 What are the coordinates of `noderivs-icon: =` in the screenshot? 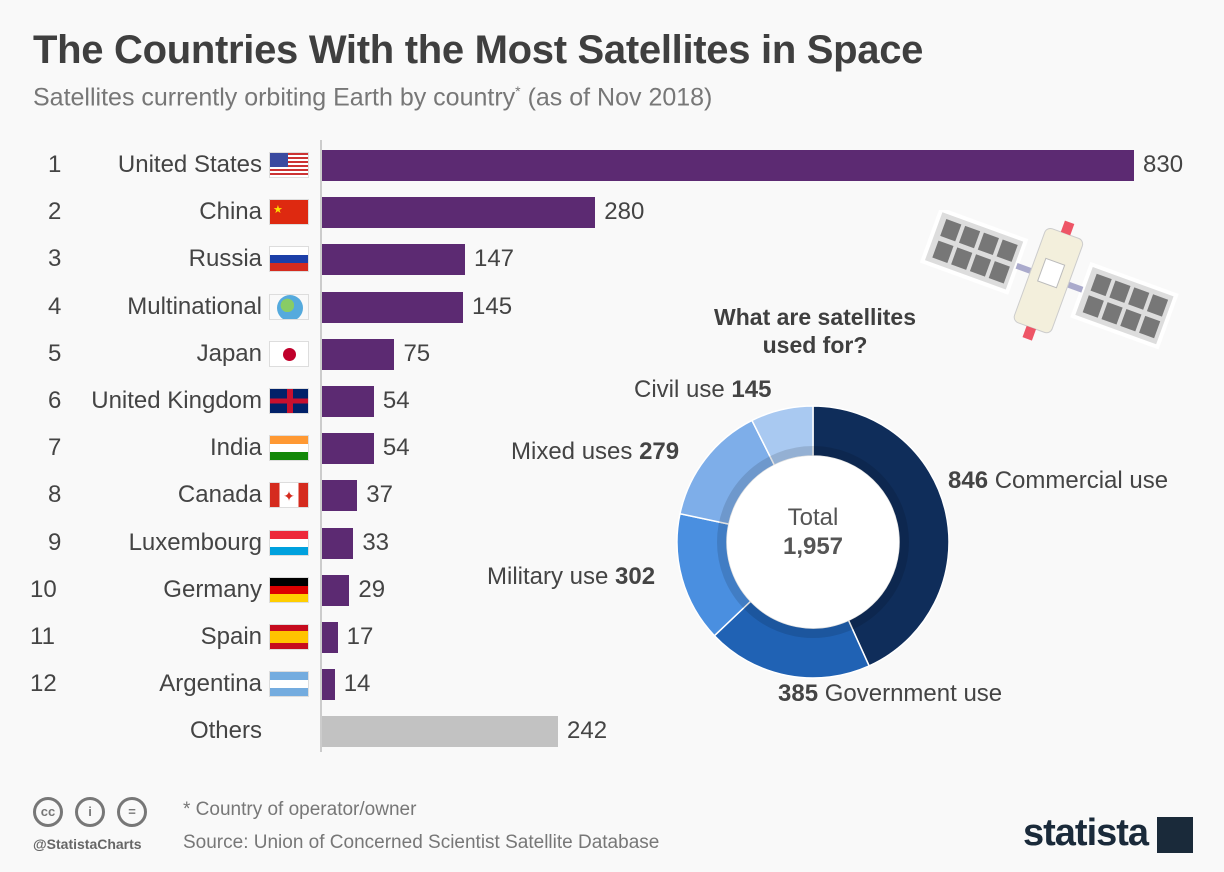 It's located at (132, 812).